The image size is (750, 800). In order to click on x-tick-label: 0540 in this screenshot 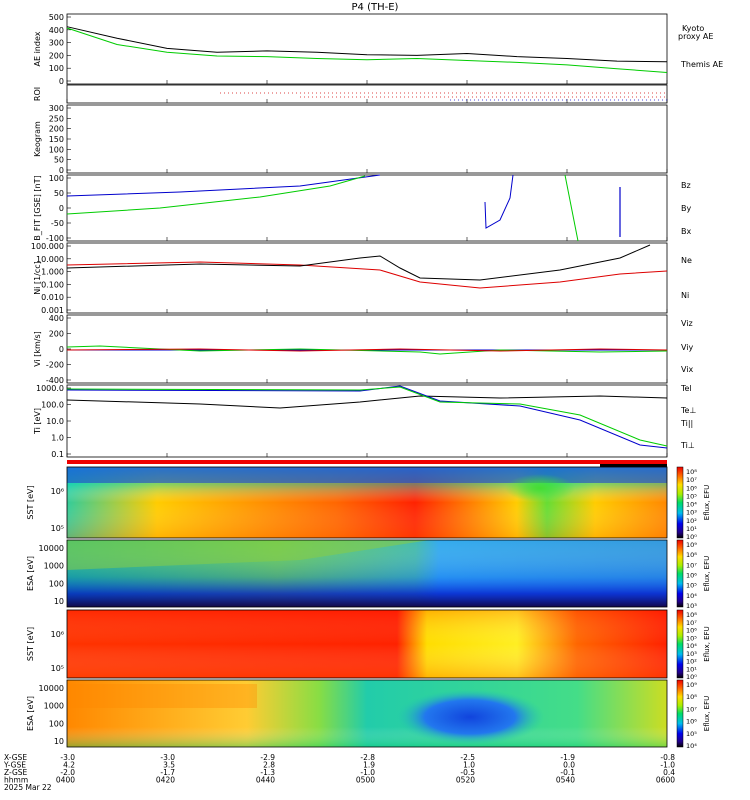, I will do `click(565, 780)`.